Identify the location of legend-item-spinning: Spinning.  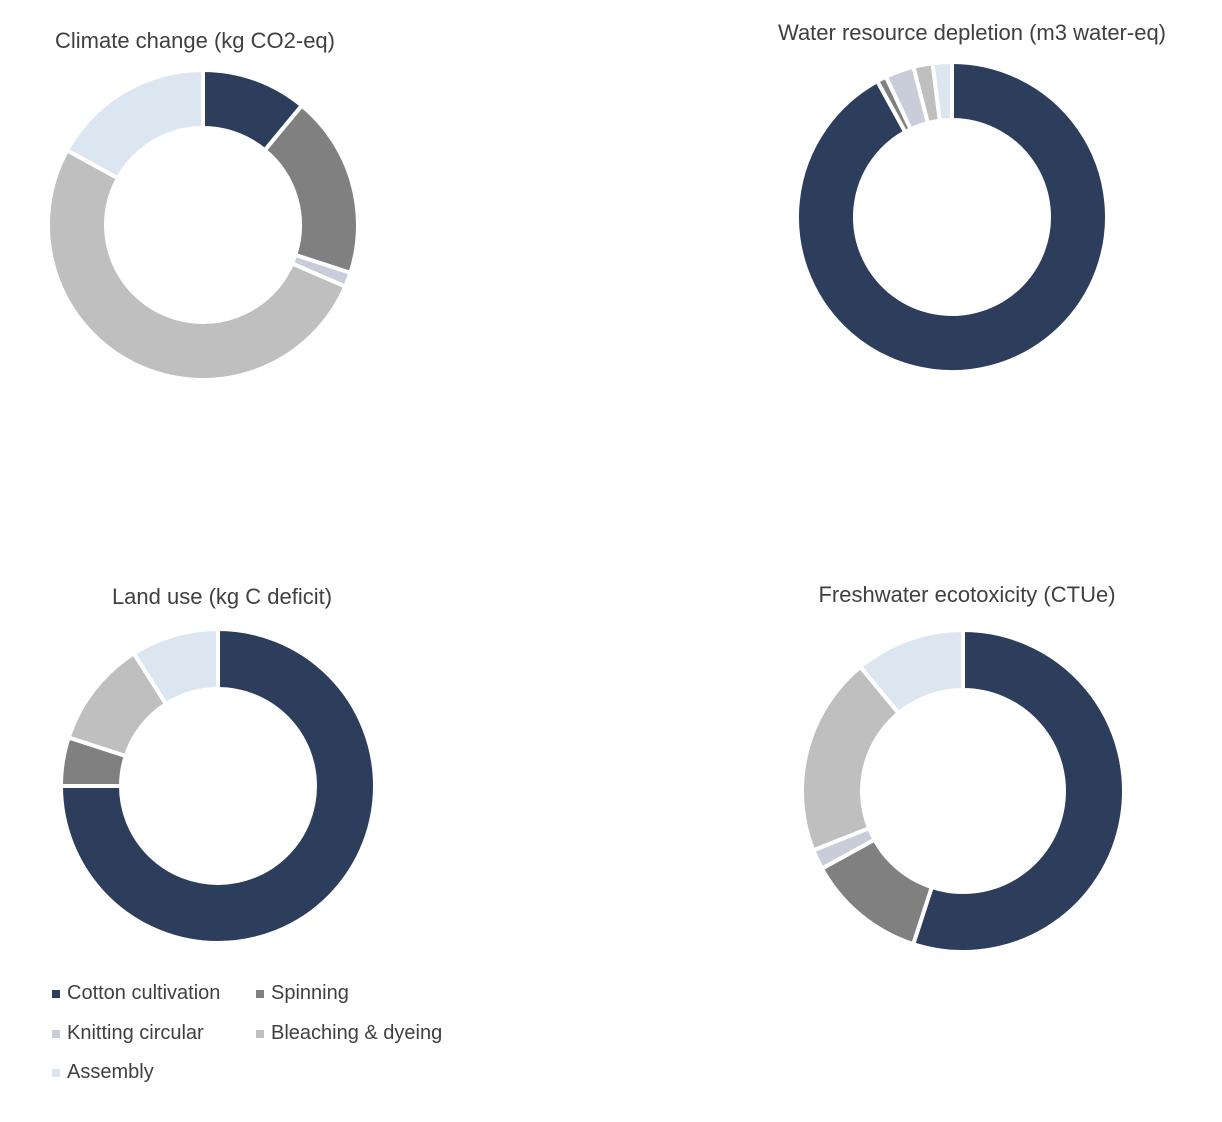
(302, 993).